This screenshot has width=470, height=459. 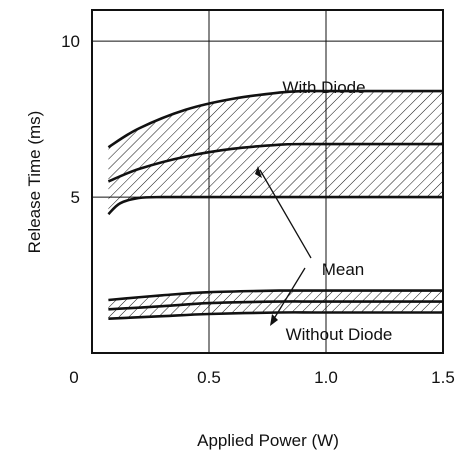 I want to click on y-tick-label-1: 10, so click(x=70, y=41).